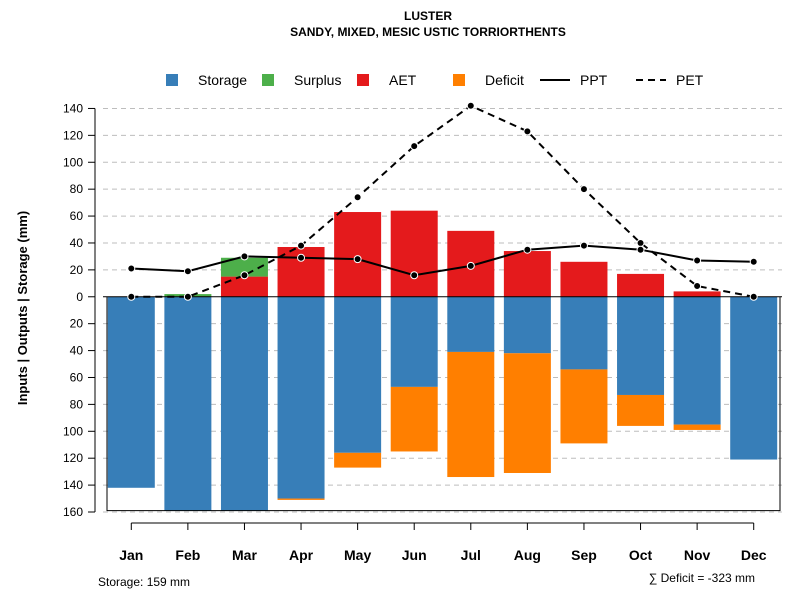 The image size is (800, 600). I want to click on x-tick-label: Apr, so click(301, 555).